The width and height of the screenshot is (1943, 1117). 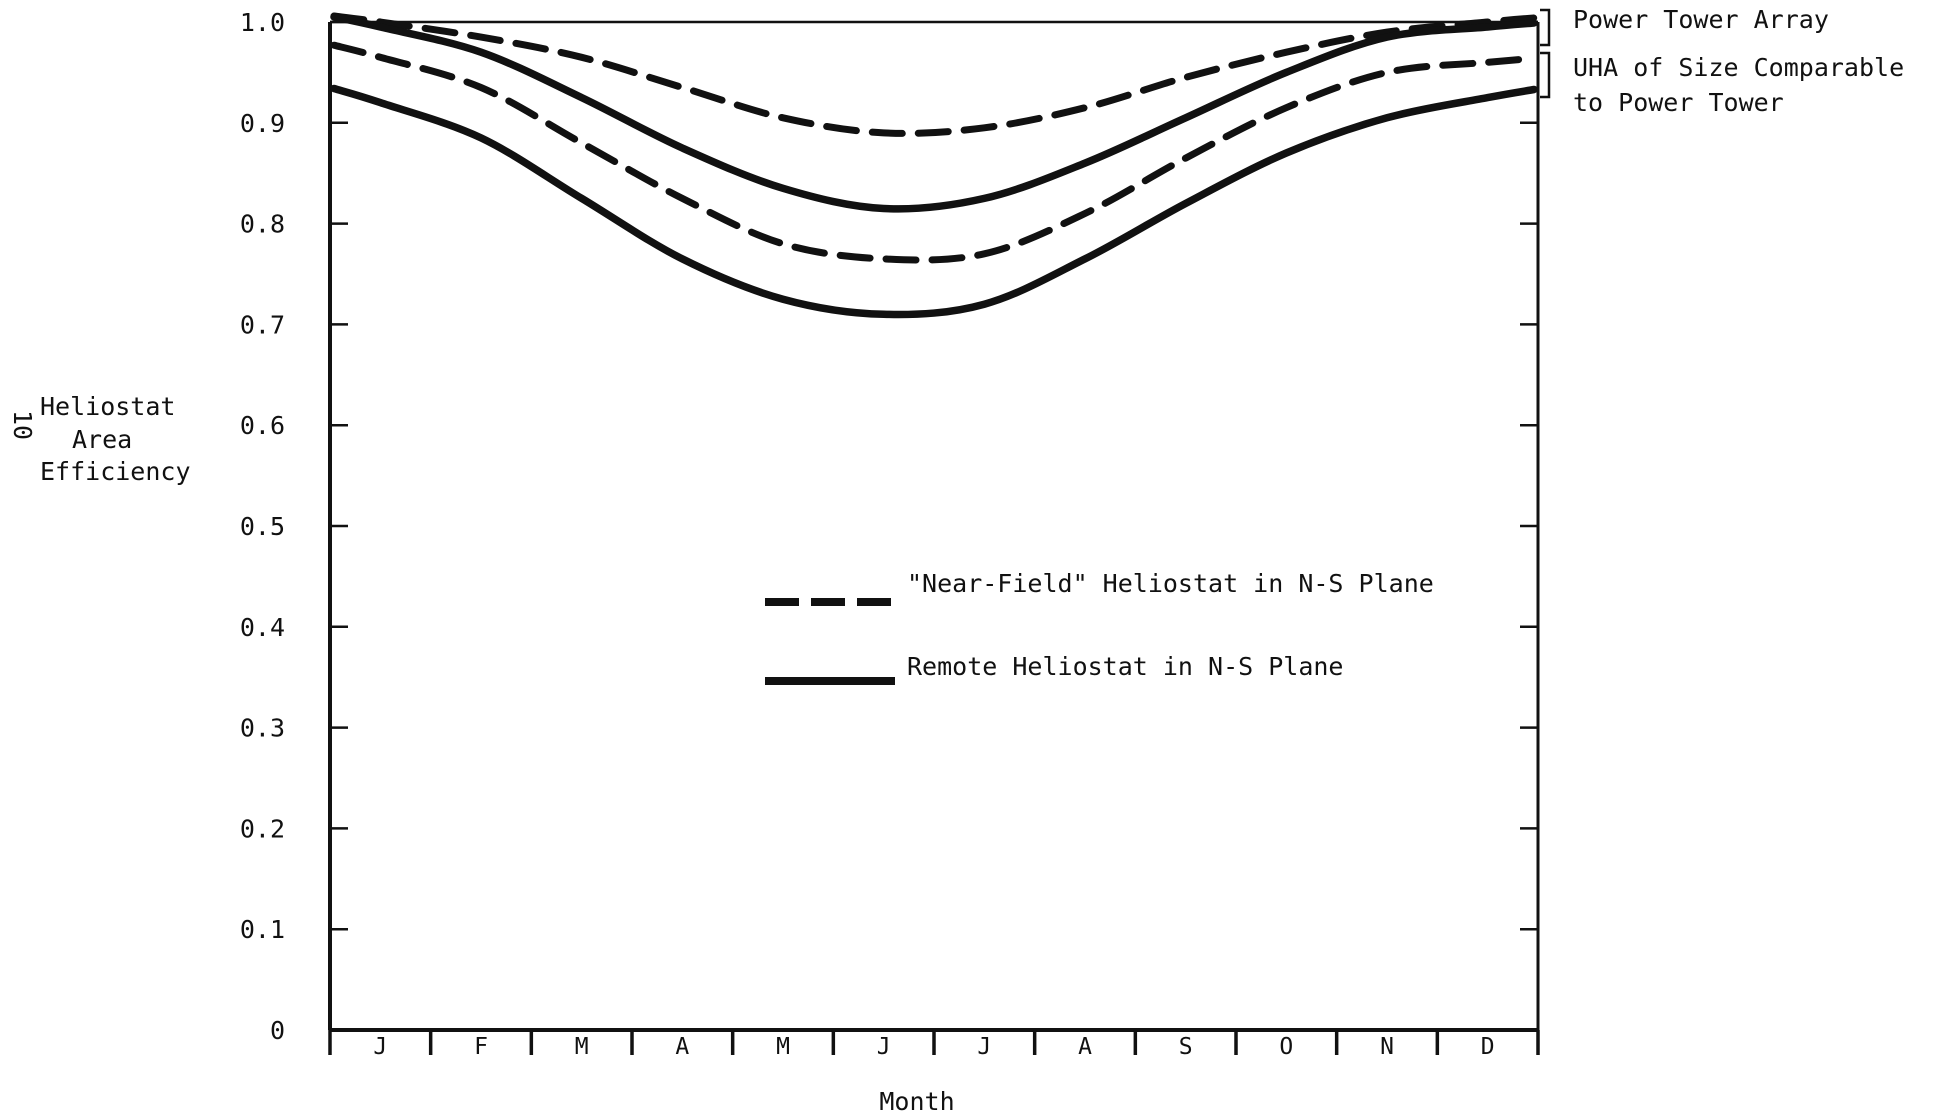 What do you see at coordinates (22, 425) in the screenshot?
I see `y-axis-title-prefix: 10` at bounding box center [22, 425].